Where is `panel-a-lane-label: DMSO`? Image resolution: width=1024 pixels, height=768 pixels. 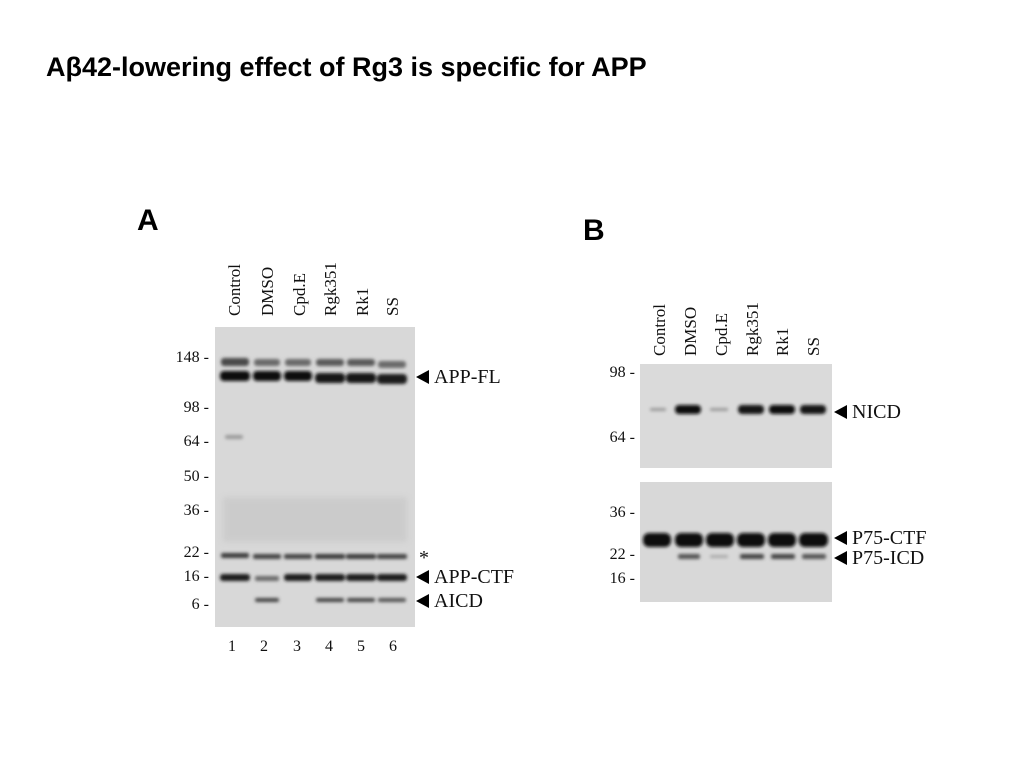
panel-a-lane-label: DMSO is located at coordinates (267, 291).